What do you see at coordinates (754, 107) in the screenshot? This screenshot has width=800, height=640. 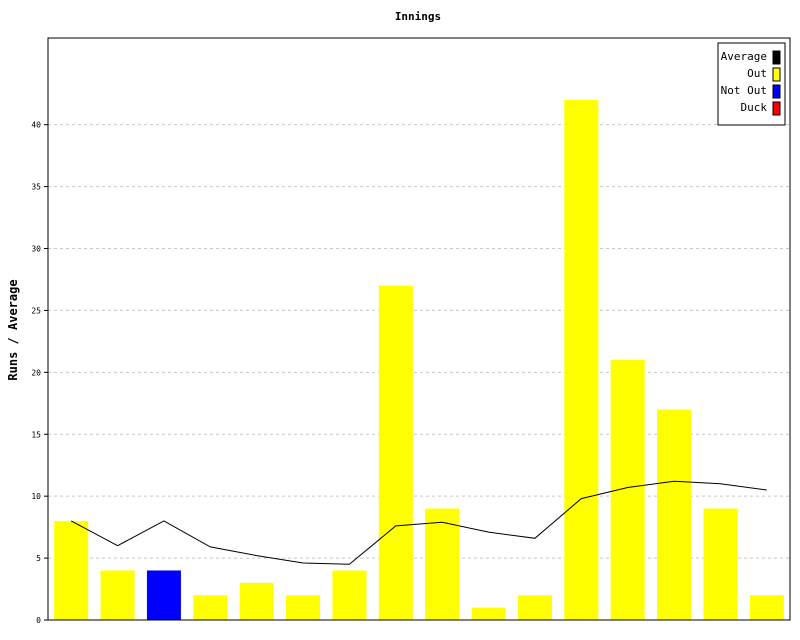 I see `legend-label: Duck` at bounding box center [754, 107].